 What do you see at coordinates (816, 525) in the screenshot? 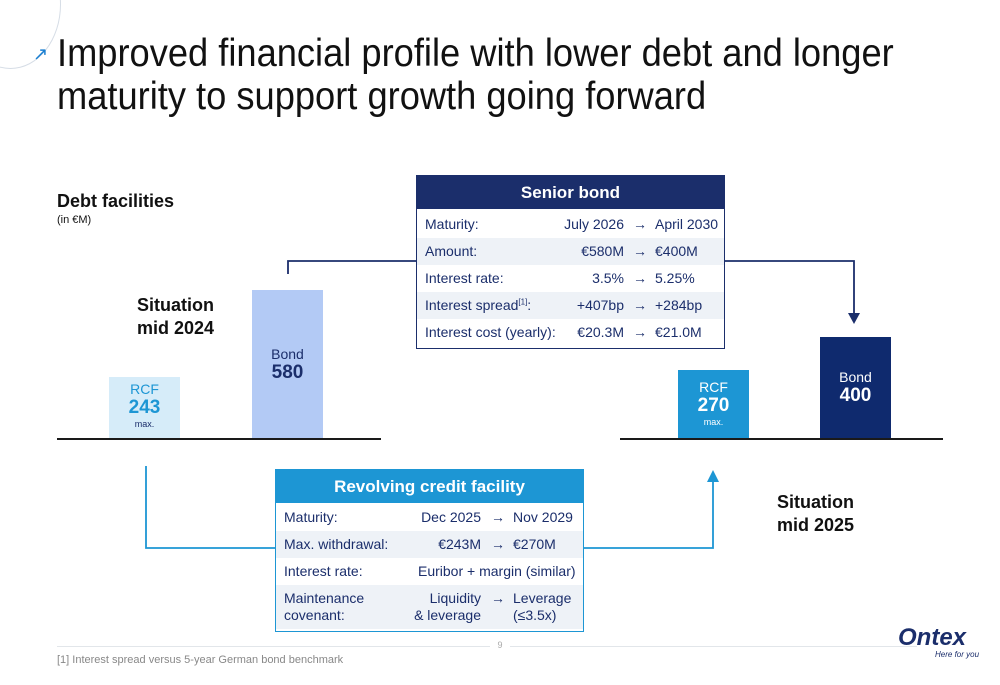
I see `situation-2025-line2: mid 2025` at bounding box center [816, 525].